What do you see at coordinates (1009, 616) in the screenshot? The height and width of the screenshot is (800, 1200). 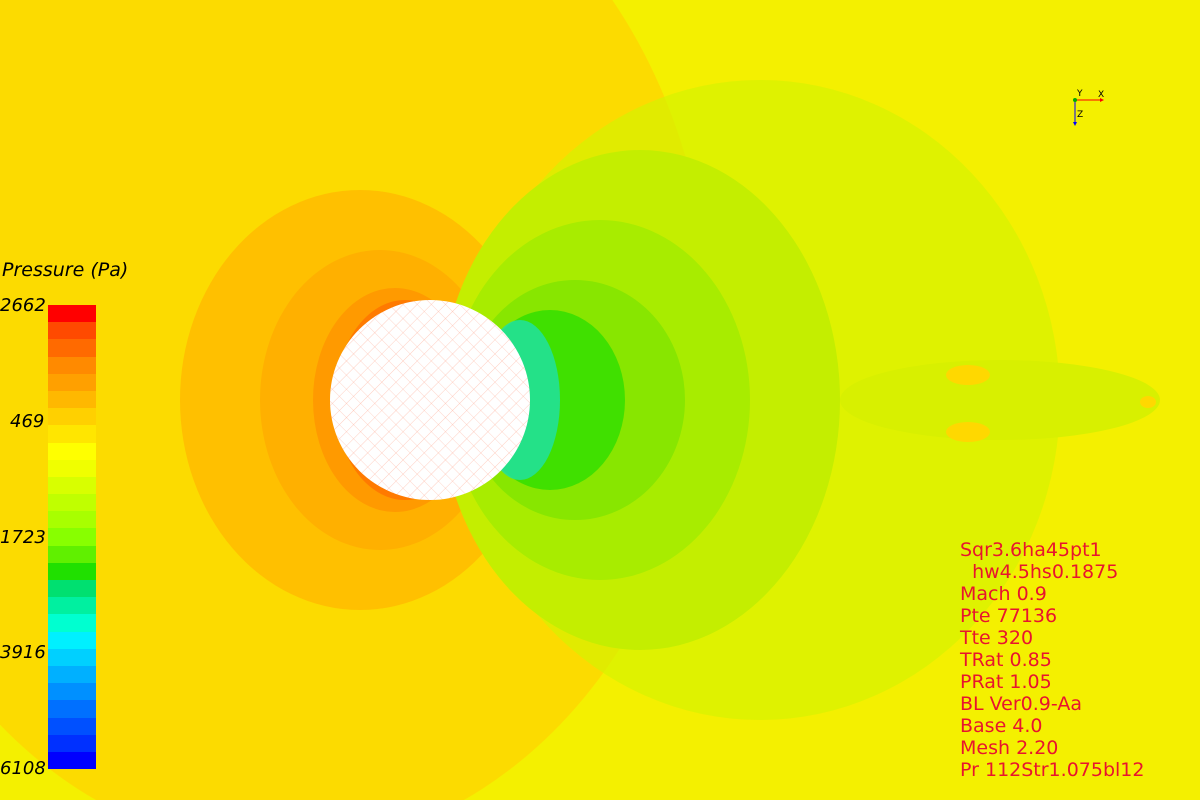 I see `annotation-line: Pte 77136` at bounding box center [1009, 616].